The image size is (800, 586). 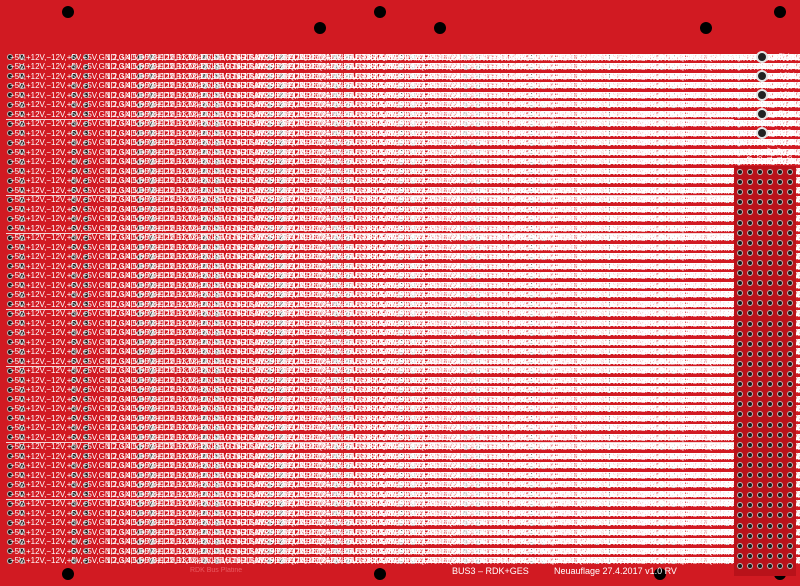 I want to click on power-label: GND, so click(x=783, y=133).